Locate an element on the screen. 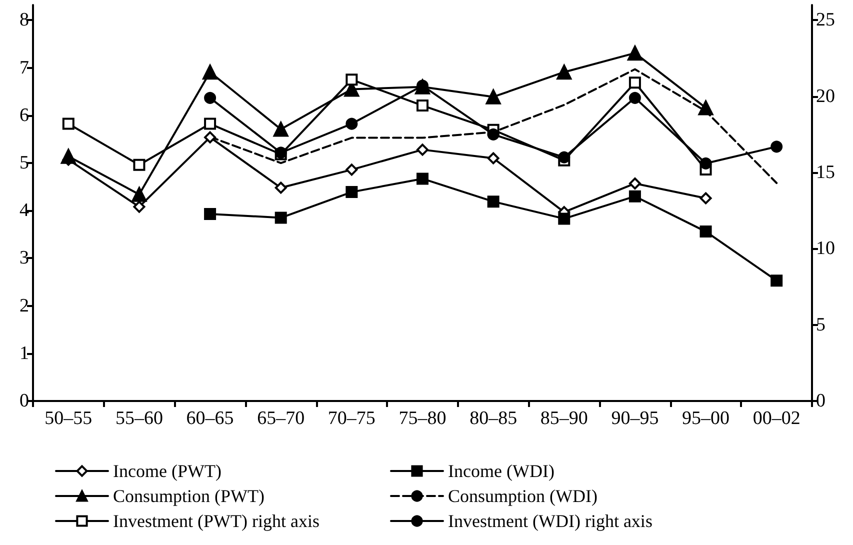  x-tick-label: 80–85 is located at coordinates (494, 418).